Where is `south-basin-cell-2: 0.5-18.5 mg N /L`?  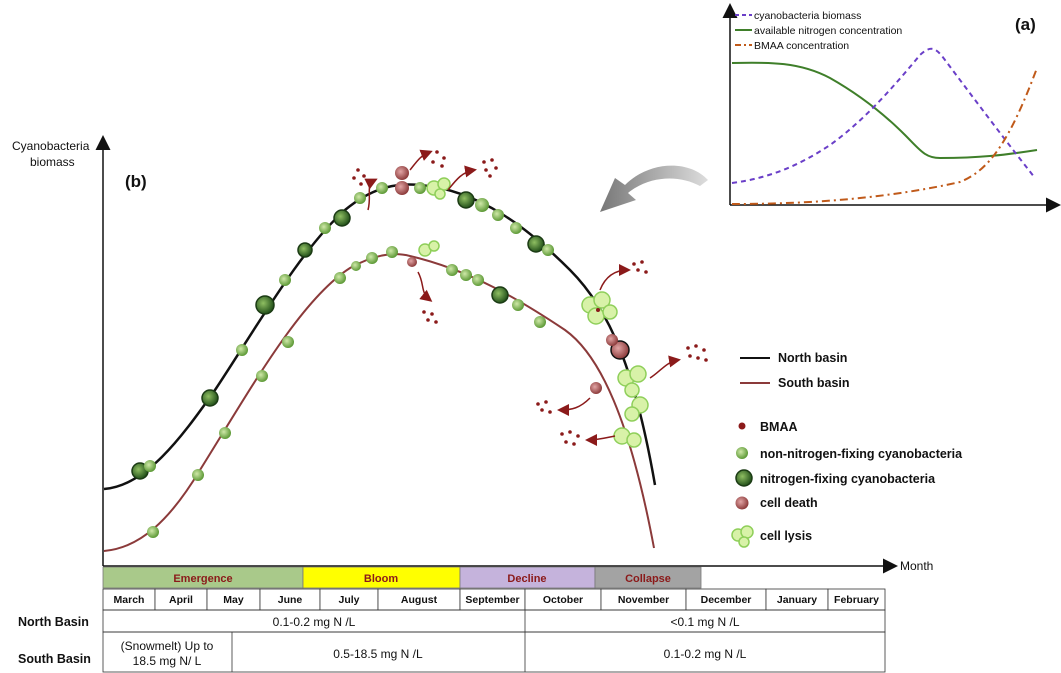 south-basin-cell-2: 0.5-18.5 mg N /L is located at coordinates (378, 654).